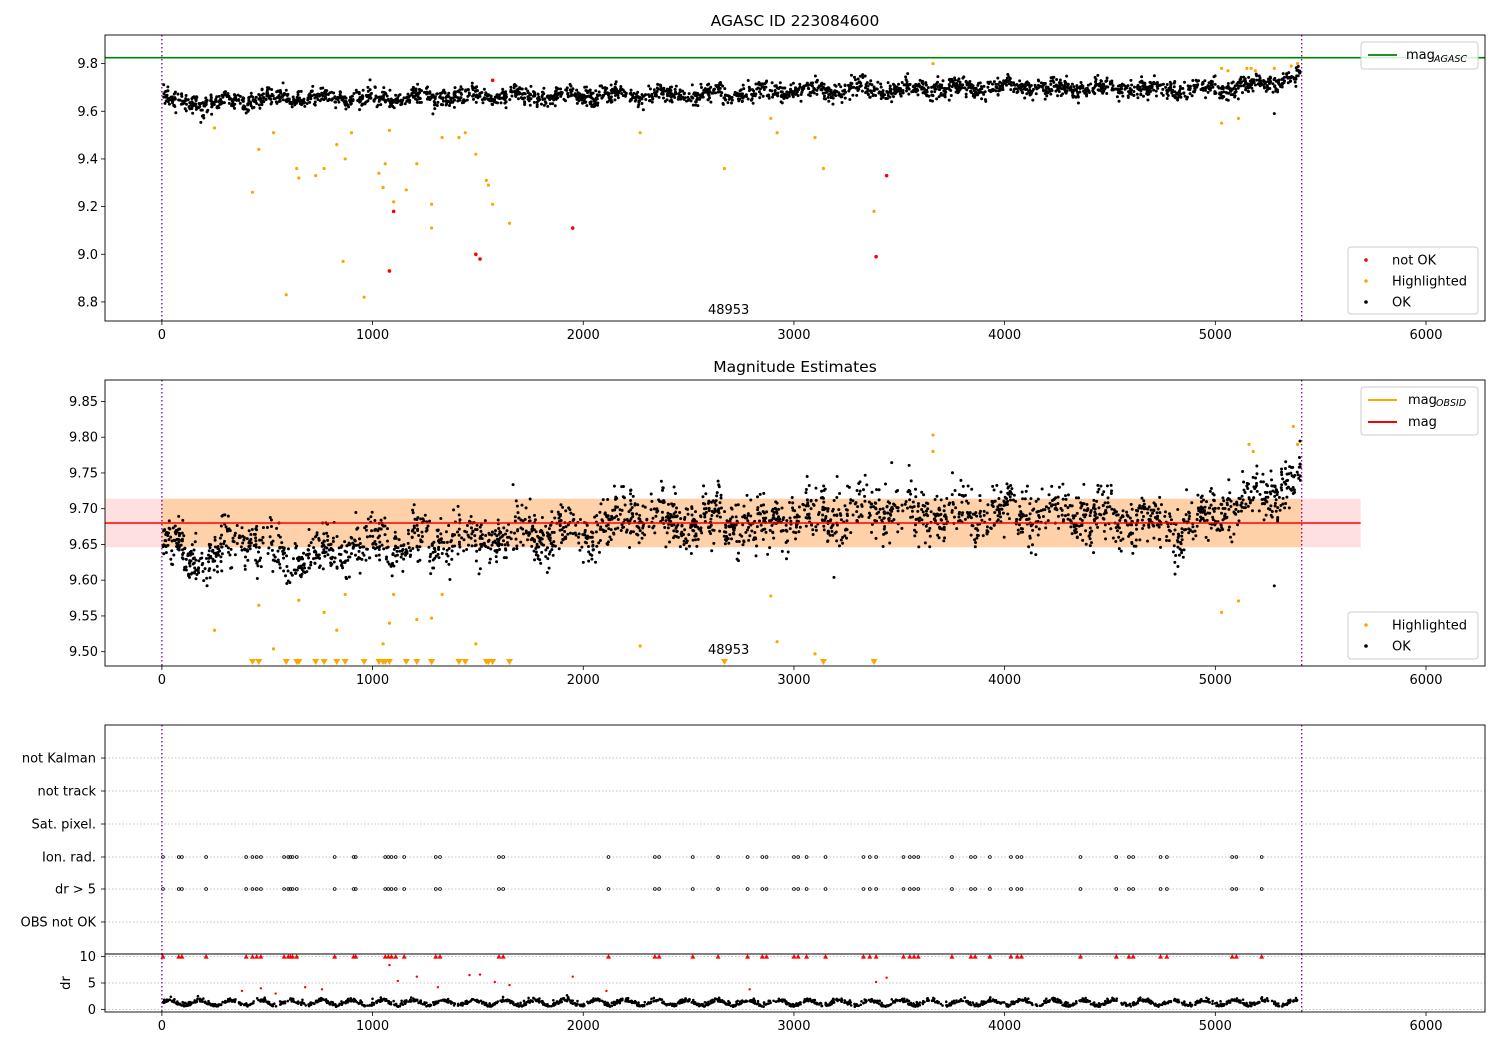 The width and height of the screenshot is (1500, 1050). What do you see at coordinates (214, 128) in the screenshot?
I see `highlighted-point` at bounding box center [214, 128].